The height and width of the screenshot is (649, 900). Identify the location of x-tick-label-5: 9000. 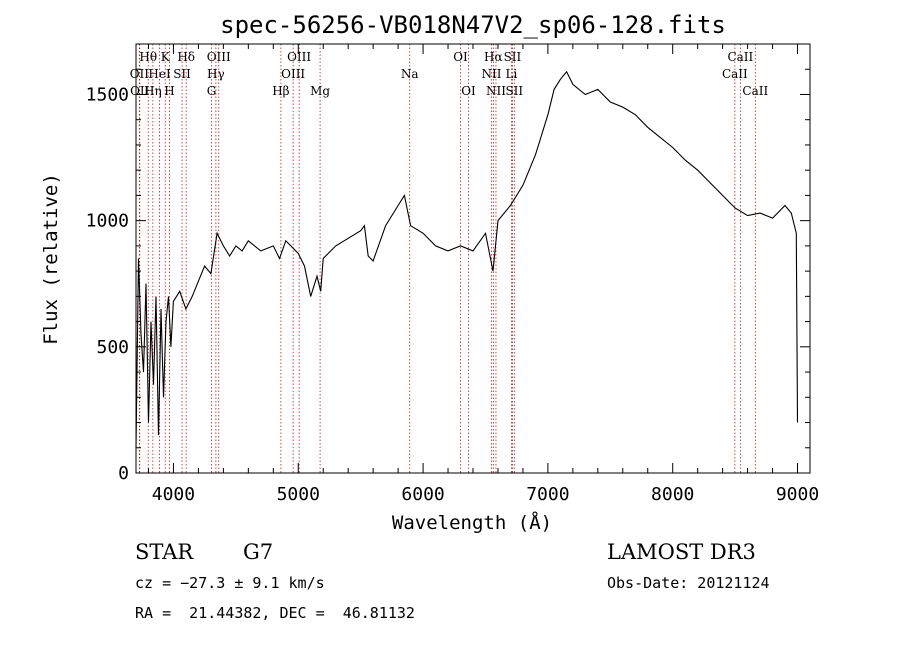
(797, 494).